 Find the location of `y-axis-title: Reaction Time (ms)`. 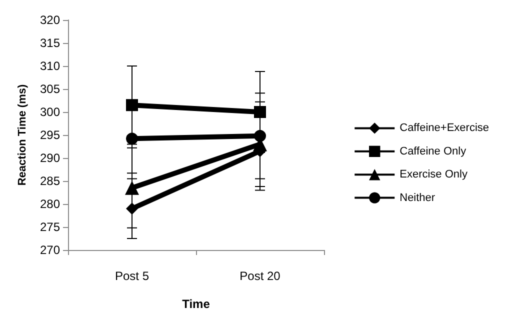

y-axis-title: Reaction Time (ms) is located at coordinates (22, 135).